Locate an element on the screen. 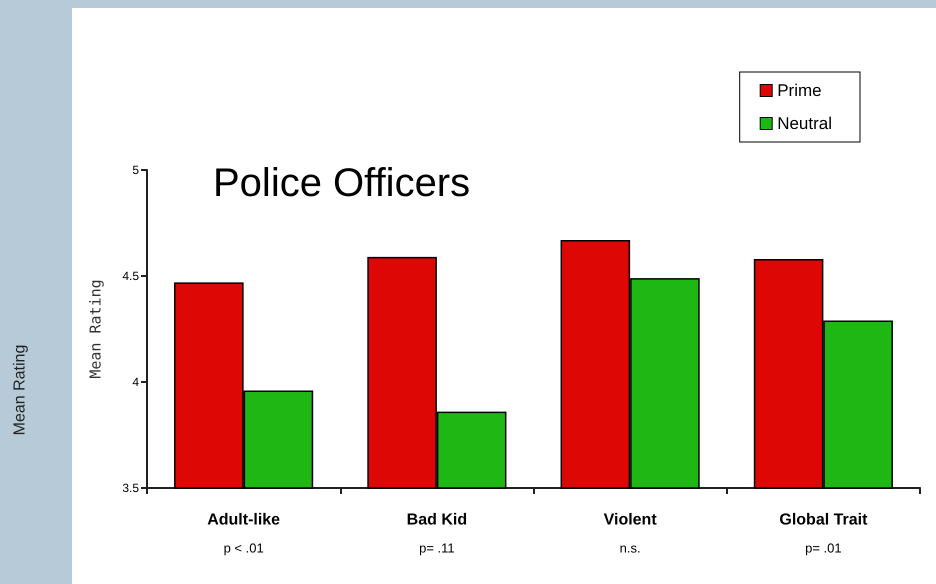 This screenshot has height=584, width=936. text: Mean Rating is located at coordinates (20, 390).